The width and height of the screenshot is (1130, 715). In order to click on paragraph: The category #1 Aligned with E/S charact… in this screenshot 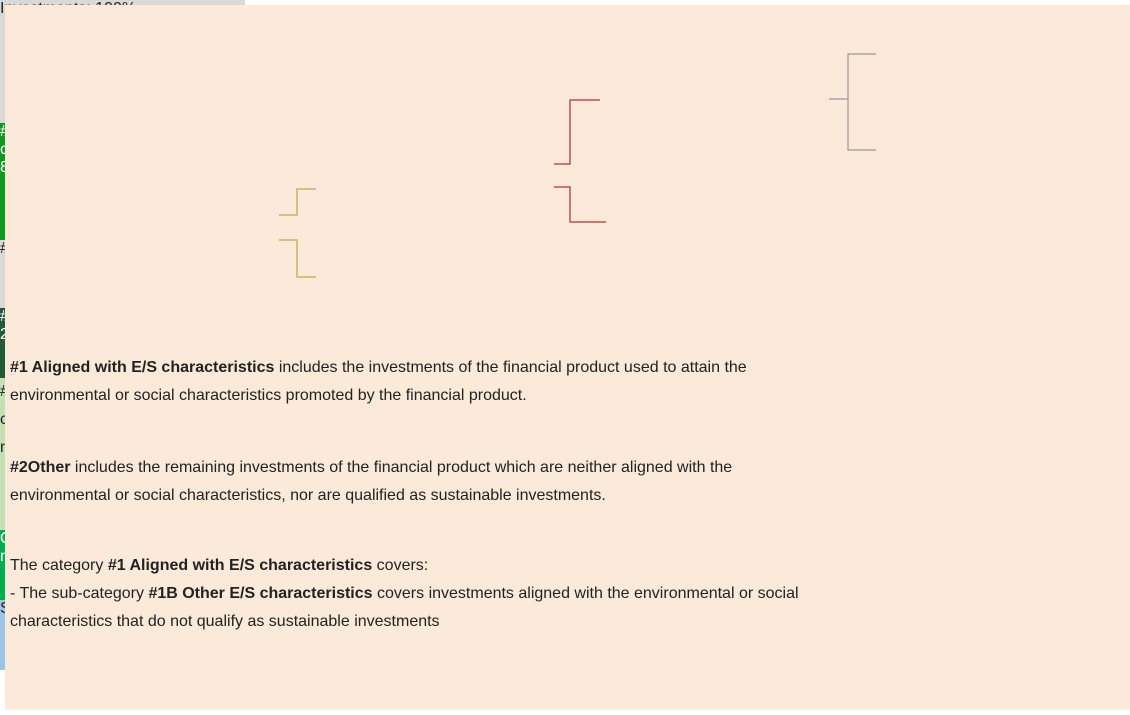, I will do `click(404, 594)`.